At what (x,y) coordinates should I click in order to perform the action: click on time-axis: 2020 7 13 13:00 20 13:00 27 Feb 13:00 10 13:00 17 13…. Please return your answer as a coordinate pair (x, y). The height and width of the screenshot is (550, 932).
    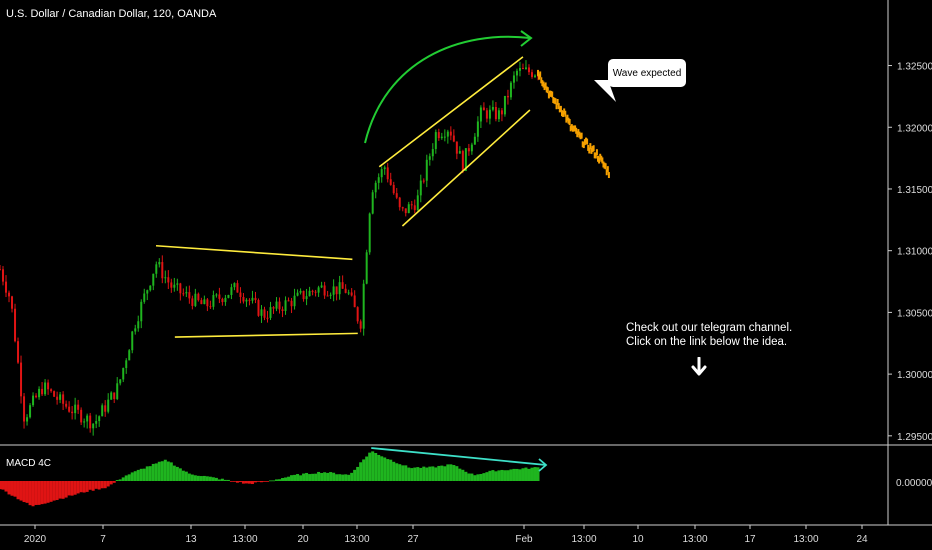
    Looking at the image, I should click on (446, 535).